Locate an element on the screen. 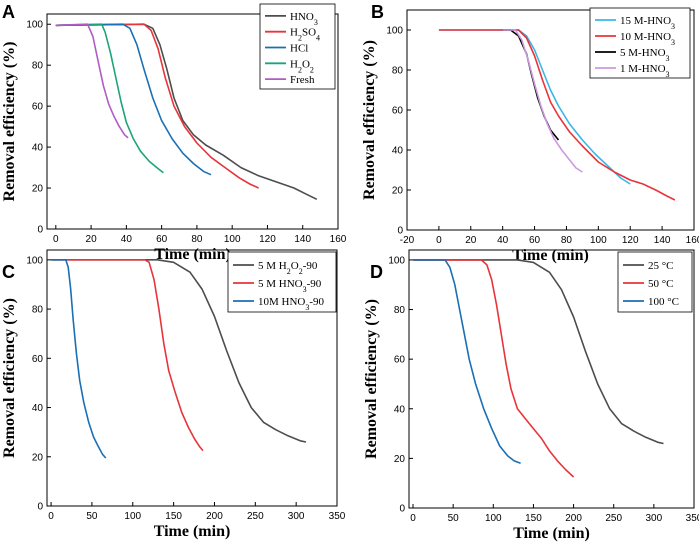 The image size is (699, 543). legend-entry: 5 M H2O2-90 is located at coordinates (288, 268).